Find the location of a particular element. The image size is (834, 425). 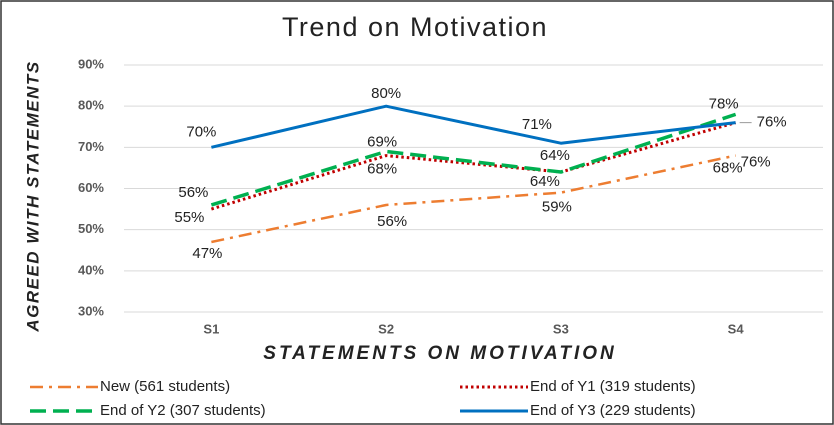

data-label: 69% is located at coordinates (382, 141).